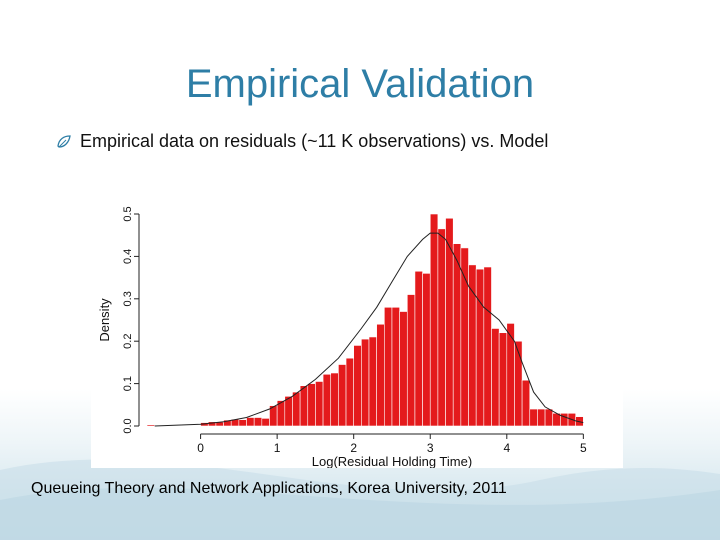  Describe the element at coordinates (128, 213) in the screenshot. I see `y-tick-label: 0.5` at that location.